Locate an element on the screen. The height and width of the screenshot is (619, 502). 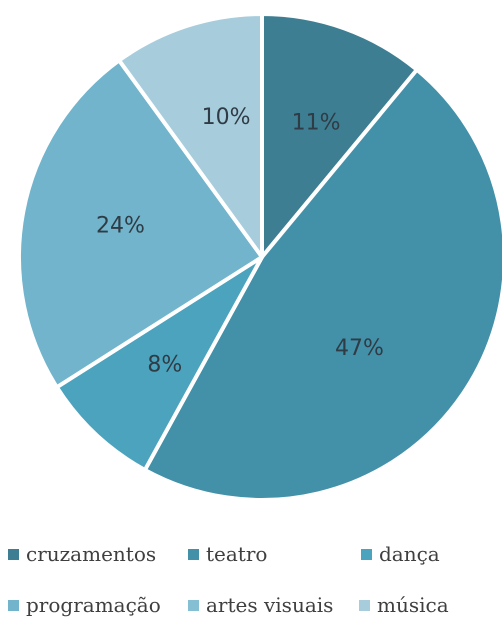
pie-slice-label-1: 47% is located at coordinates (359, 348).